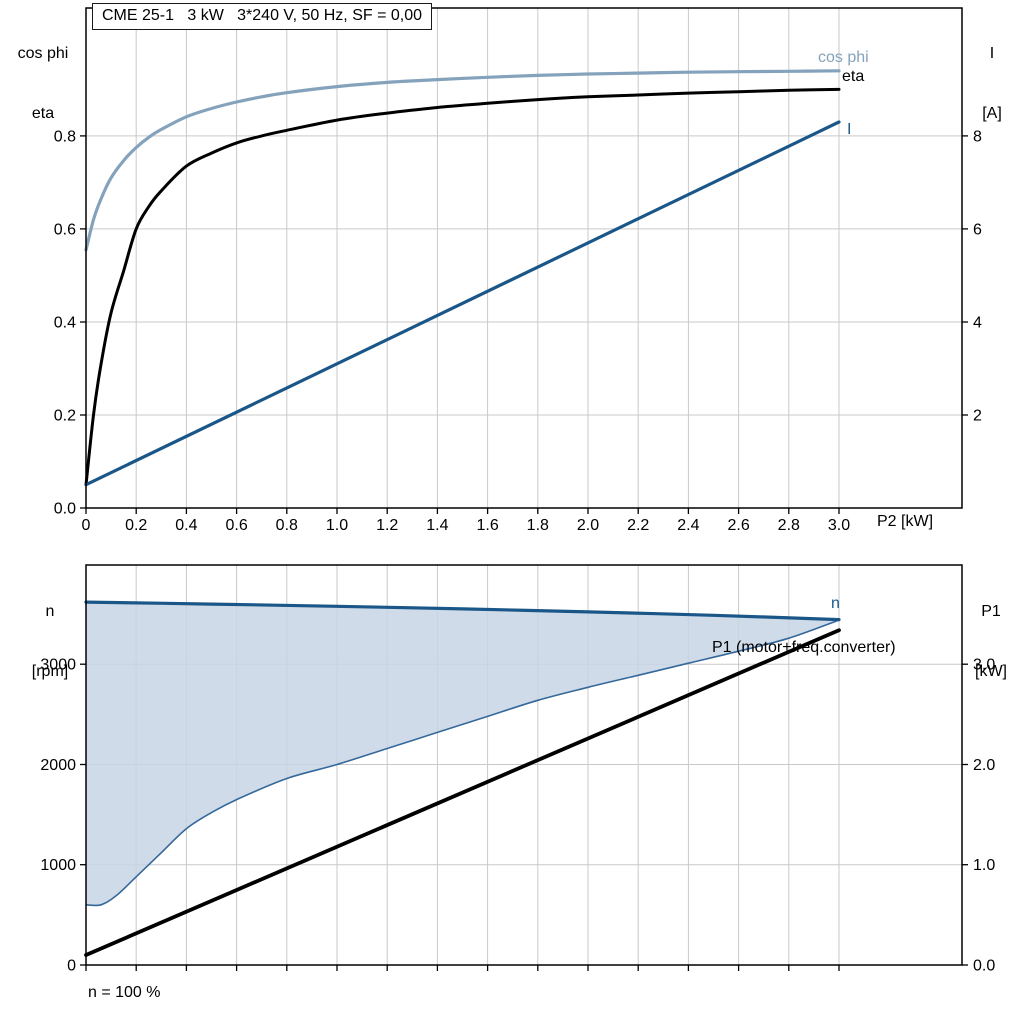 The image size is (1024, 1024). What do you see at coordinates (853, 76) in the screenshot?
I see `eta-curve-label: eta` at bounding box center [853, 76].